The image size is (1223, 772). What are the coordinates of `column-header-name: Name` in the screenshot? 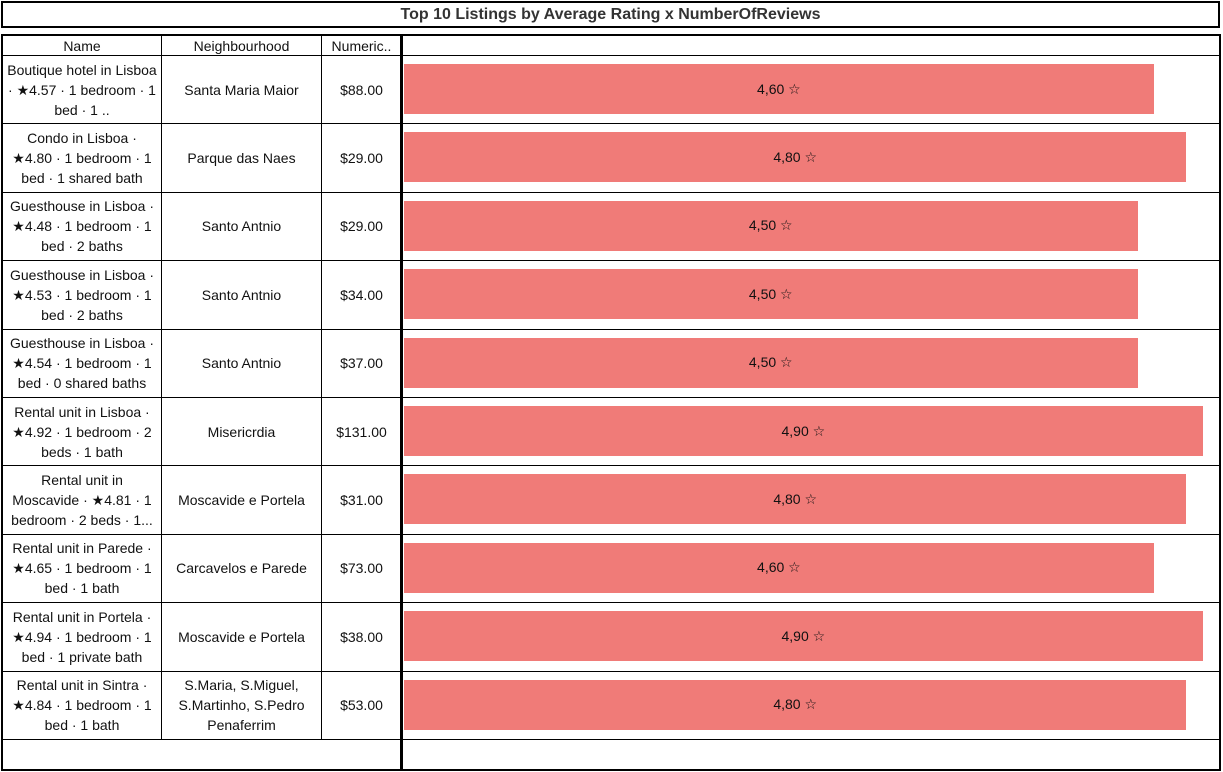 It's located at (82, 45).